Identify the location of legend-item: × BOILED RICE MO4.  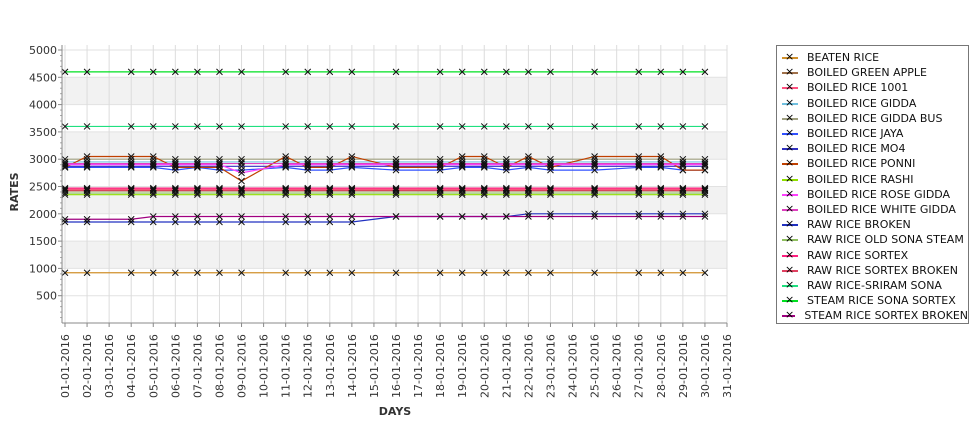
(872, 148).